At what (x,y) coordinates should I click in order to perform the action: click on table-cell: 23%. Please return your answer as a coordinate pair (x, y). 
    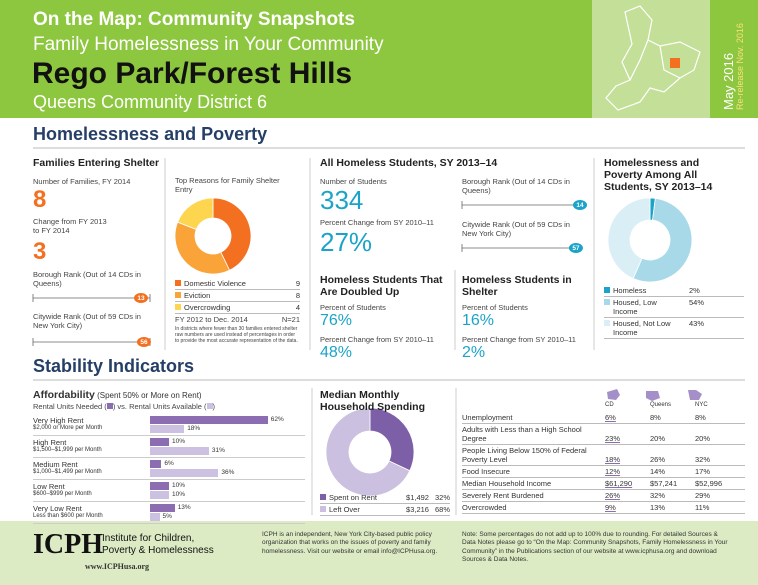
    Looking at the image, I should click on (613, 438).